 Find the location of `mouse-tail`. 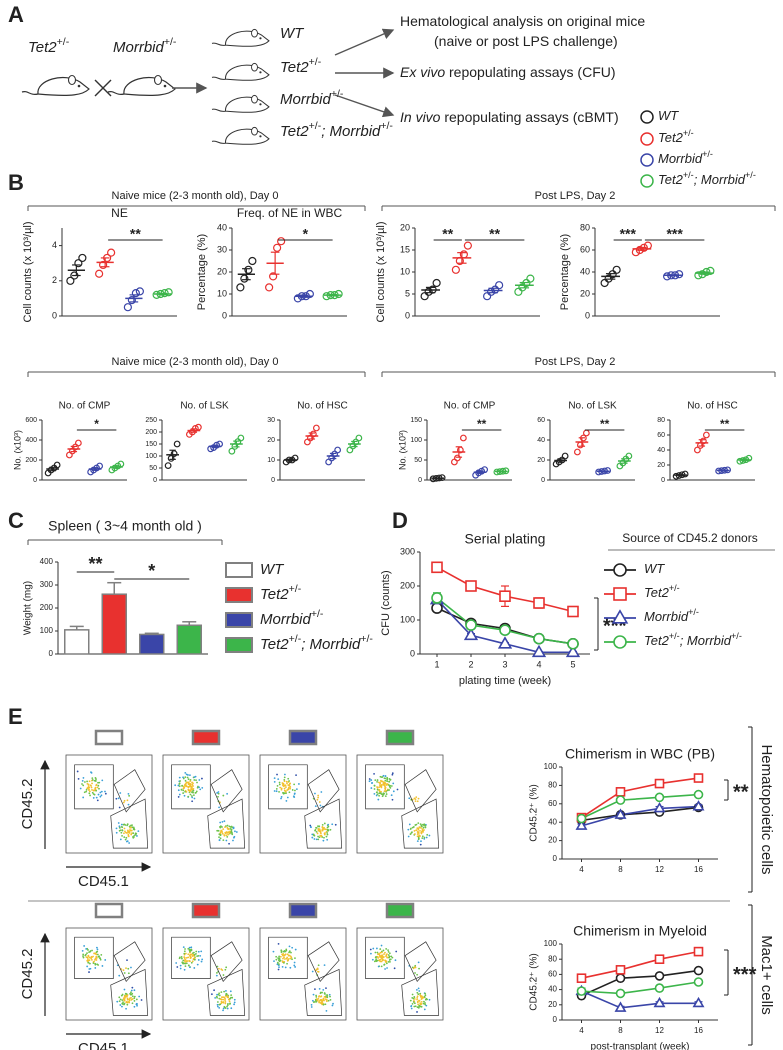

mouse-tail is located at coordinates (30, 93).